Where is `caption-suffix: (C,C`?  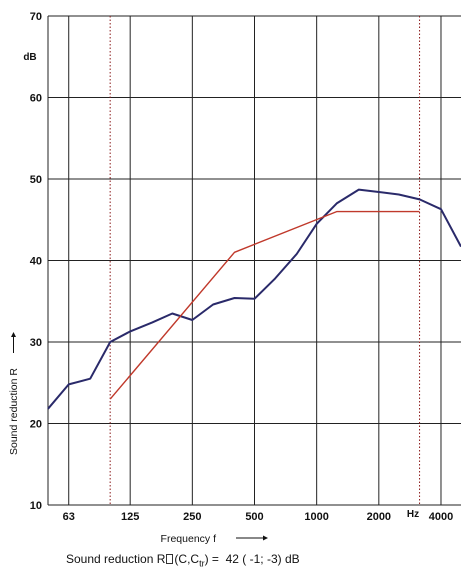 caption-suffix: (C,C is located at coordinates (187, 559).